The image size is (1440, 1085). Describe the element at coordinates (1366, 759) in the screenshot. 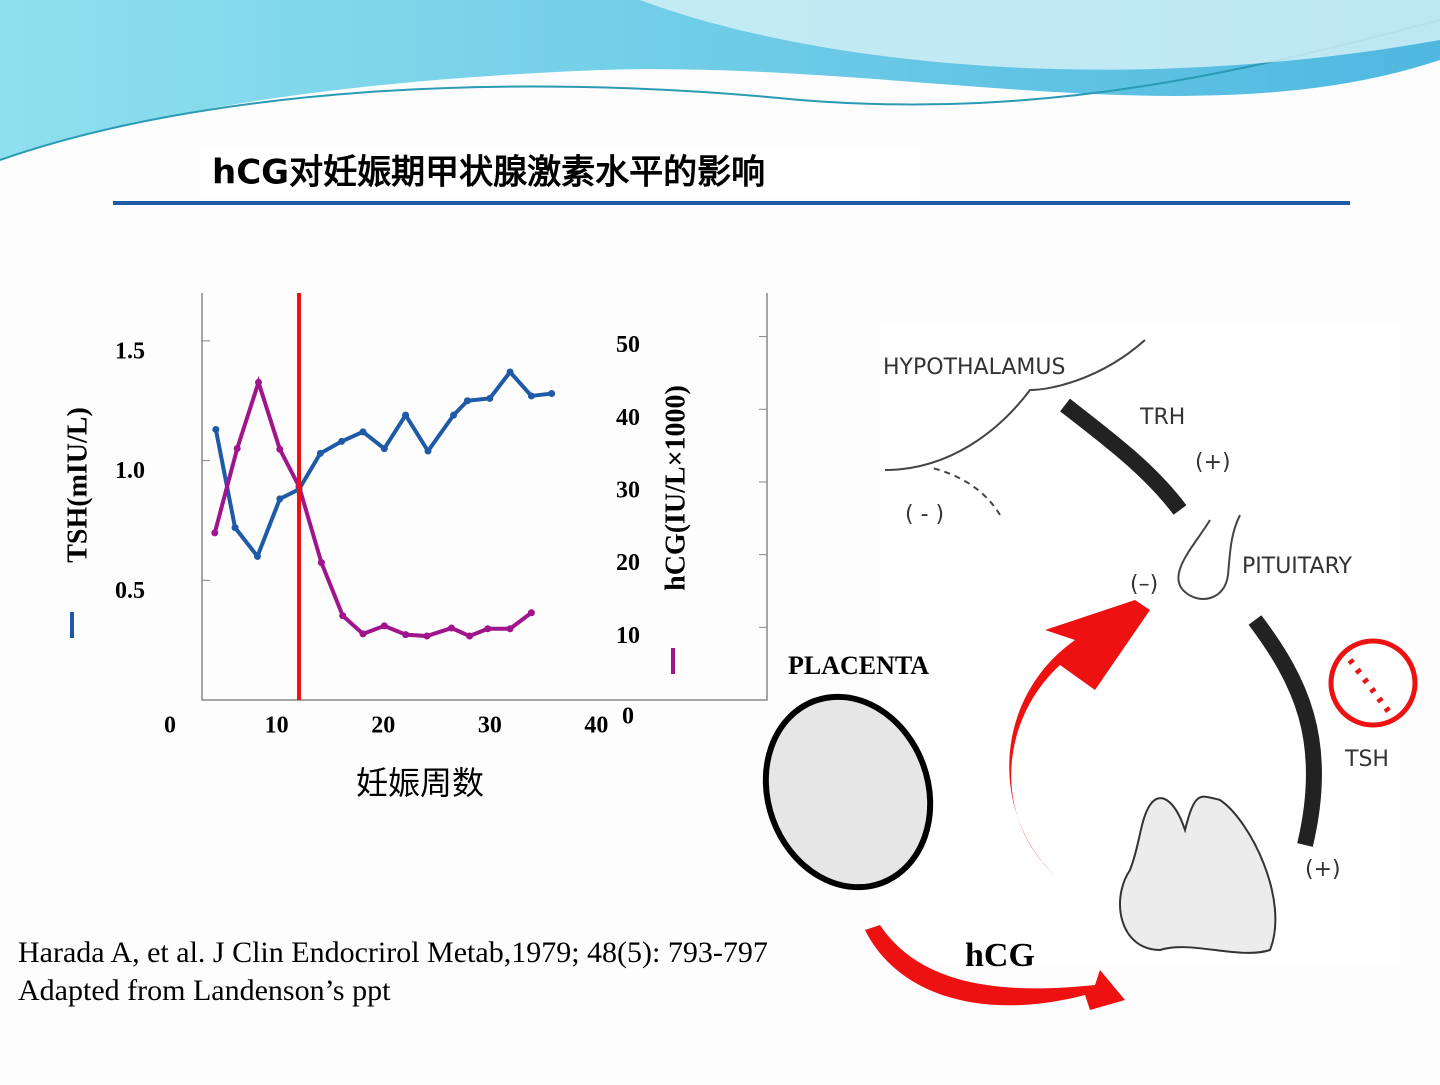

I see `diagram-label: TSH` at that location.